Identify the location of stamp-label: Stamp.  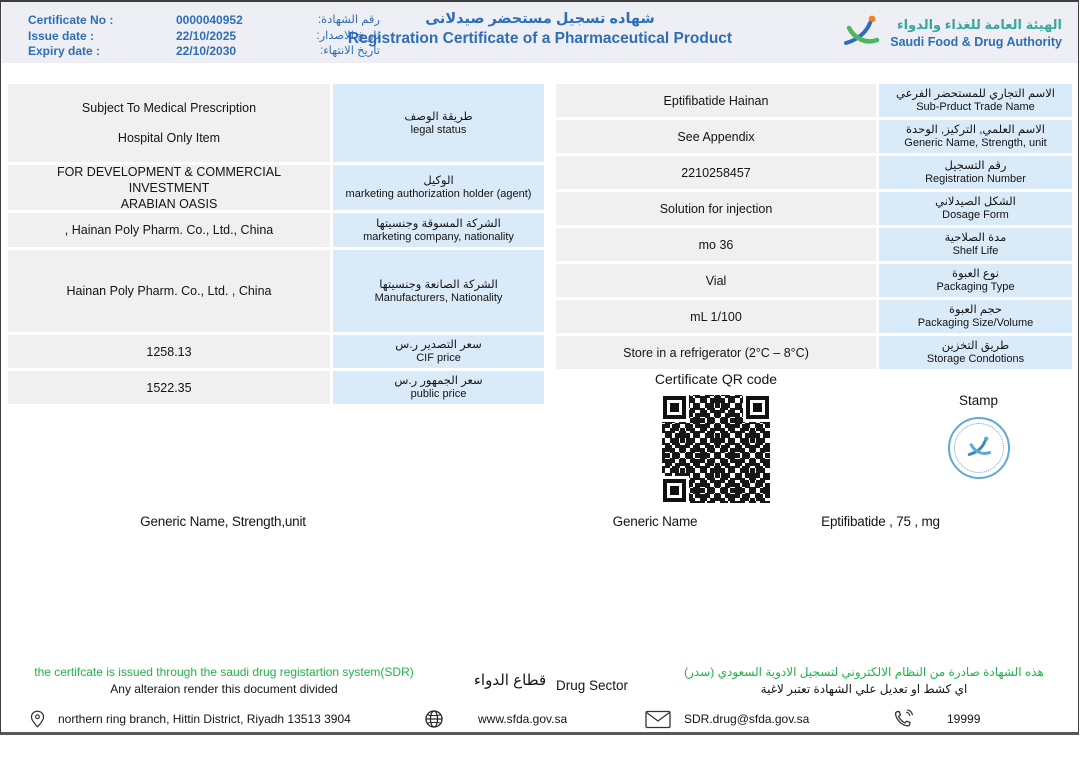
(978, 400).